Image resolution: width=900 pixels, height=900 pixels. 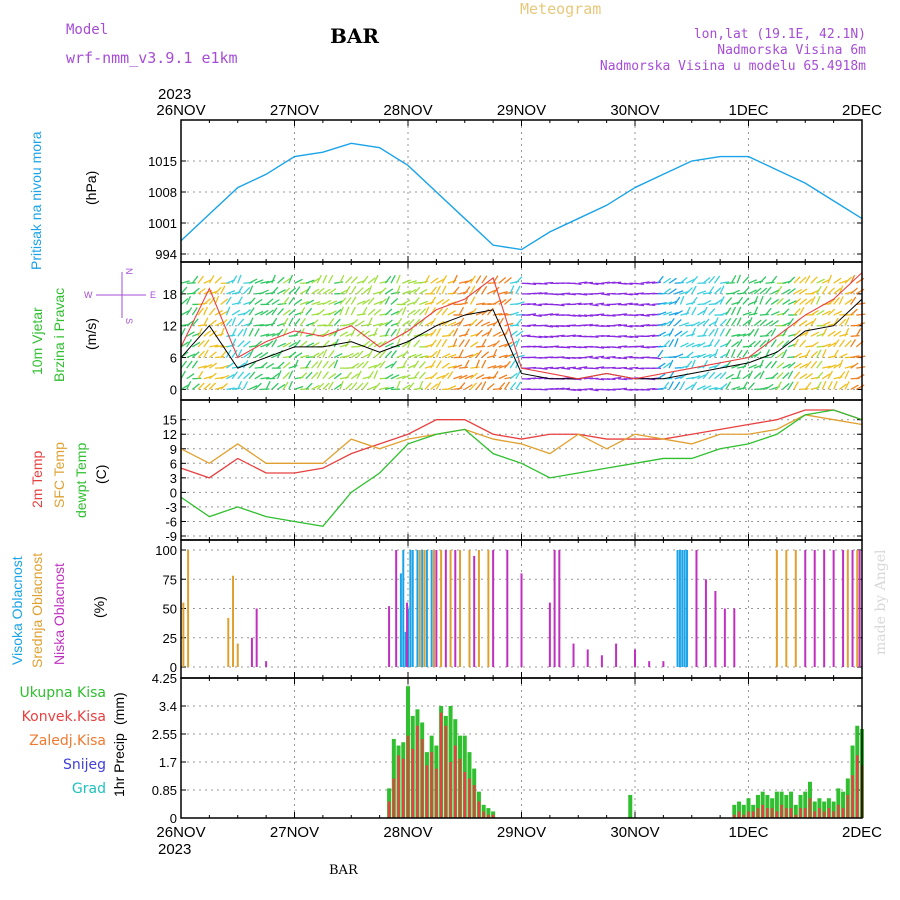 What do you see at coordinates (17, 610) in the screenshot?
I see `high-cloud-label: Visoka Oblacnost` at bounding box center [17, 610].